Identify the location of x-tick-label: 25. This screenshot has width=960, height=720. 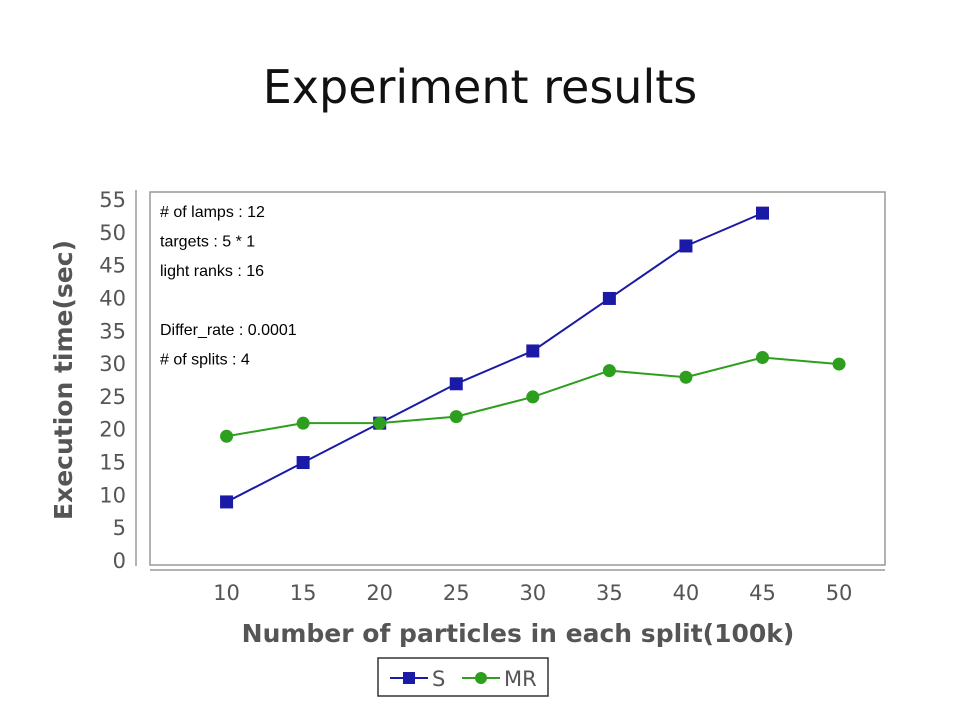
(456, 593).